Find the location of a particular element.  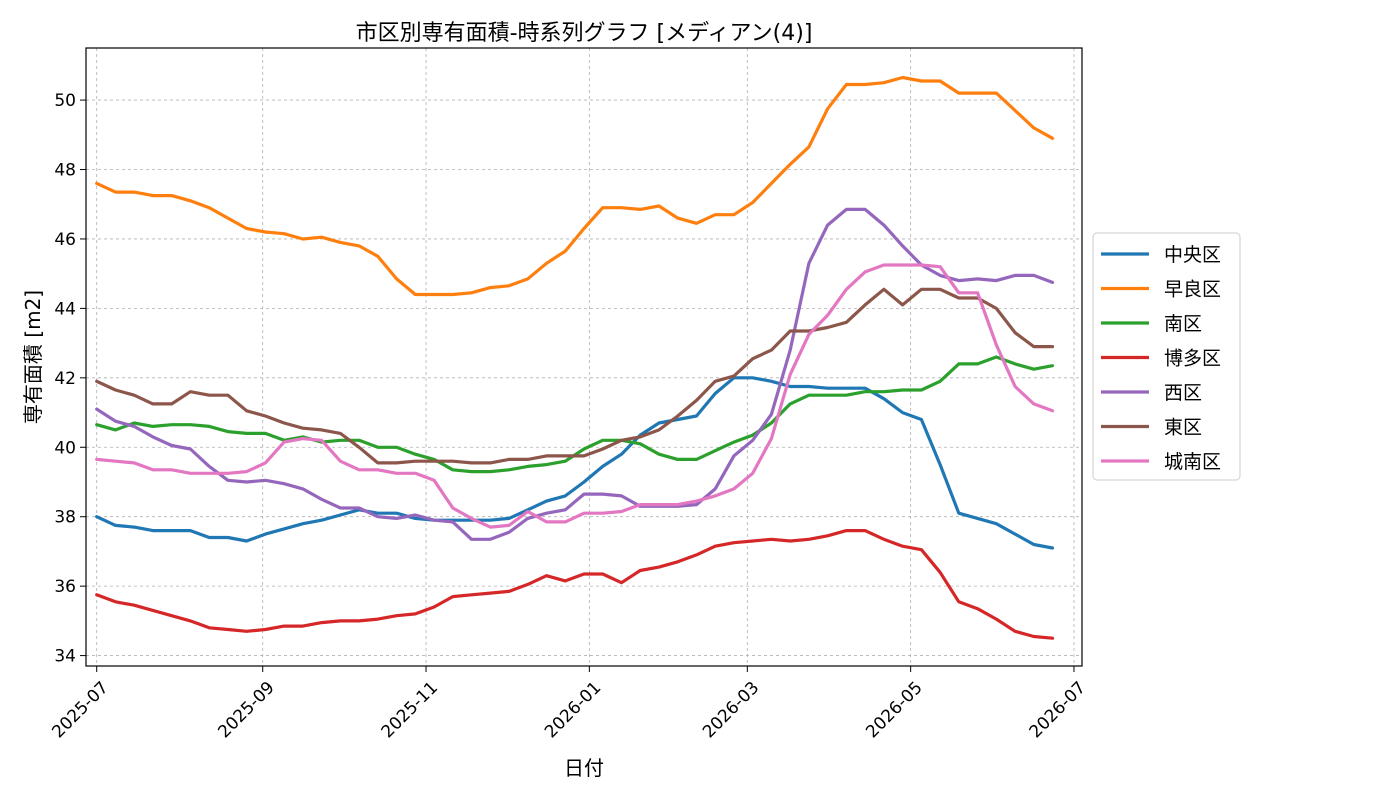

y-tick-label: 50 is located at coordinates (65, 101).